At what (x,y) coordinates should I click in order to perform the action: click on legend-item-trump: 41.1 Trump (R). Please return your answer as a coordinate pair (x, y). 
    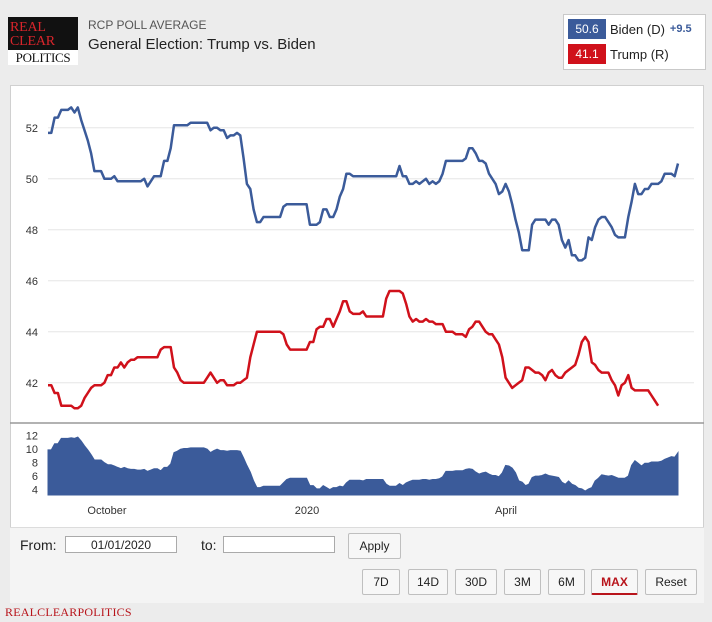
    Looking at the image, I should click on (618, 54).